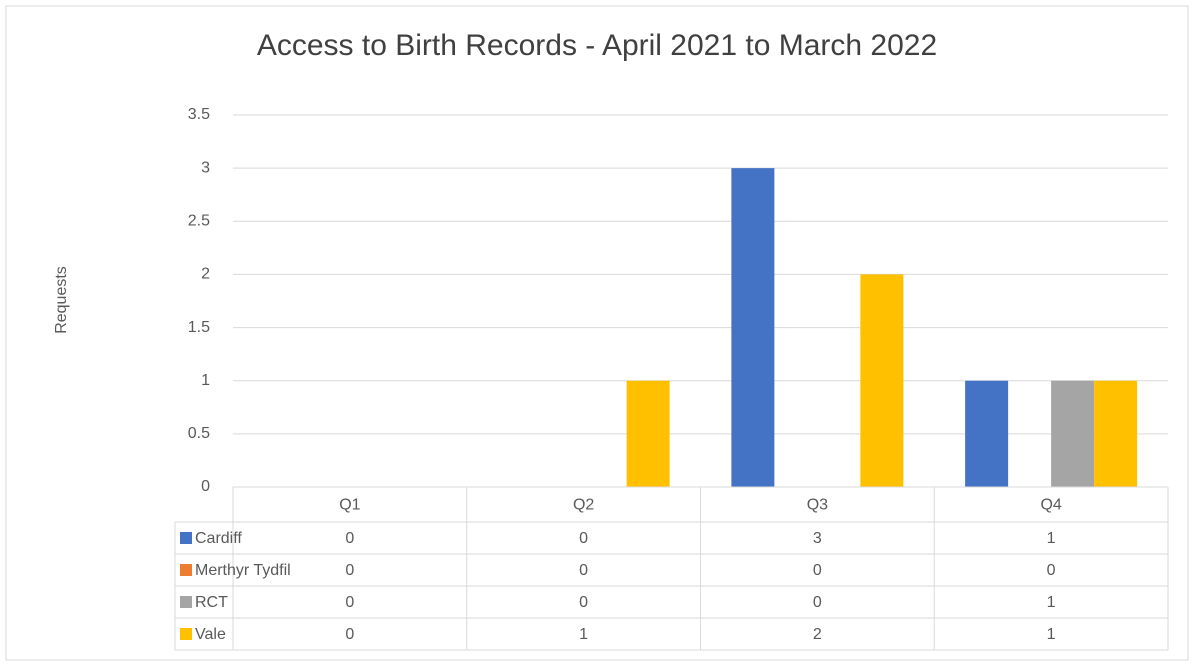  I want to click on x-tick-label: Q4, so click(1050, 505).